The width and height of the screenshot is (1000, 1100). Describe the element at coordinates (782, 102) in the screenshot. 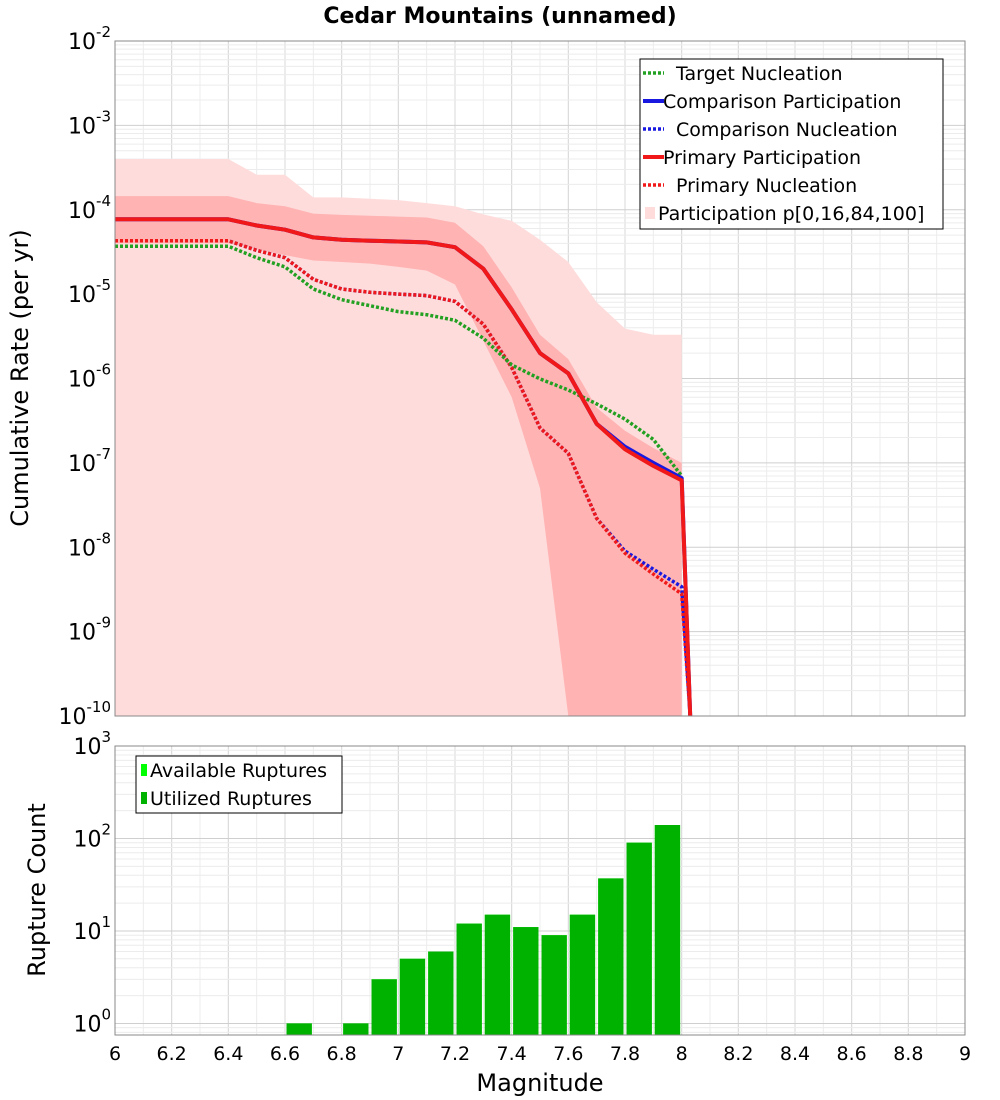

I see `legend-label: Comparison Participation` at that location.